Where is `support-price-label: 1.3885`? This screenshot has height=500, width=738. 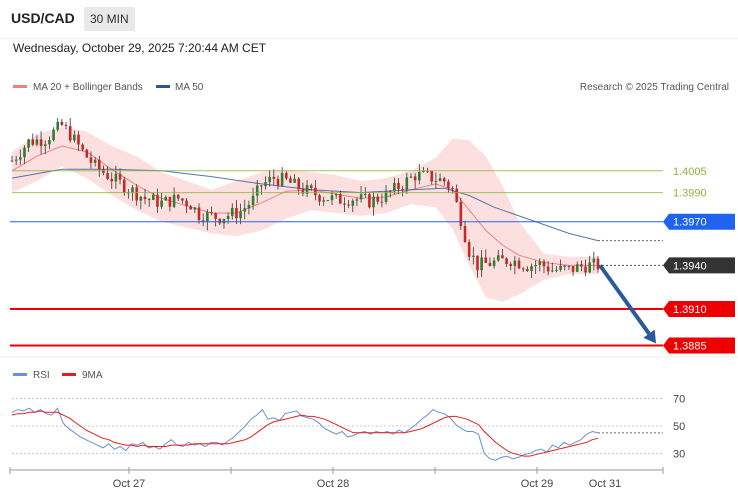 support-price-label: 1.3885 is located at coordinates (690, 346).